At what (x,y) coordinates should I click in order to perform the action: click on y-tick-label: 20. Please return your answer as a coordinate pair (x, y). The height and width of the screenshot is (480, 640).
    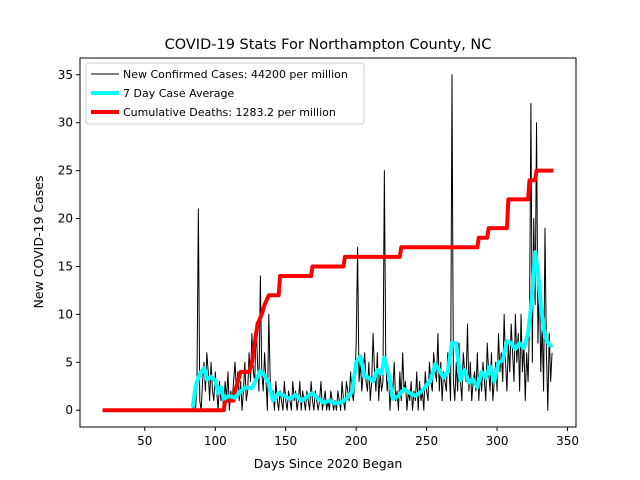
    Looking at the image, I should click on (65, 219).